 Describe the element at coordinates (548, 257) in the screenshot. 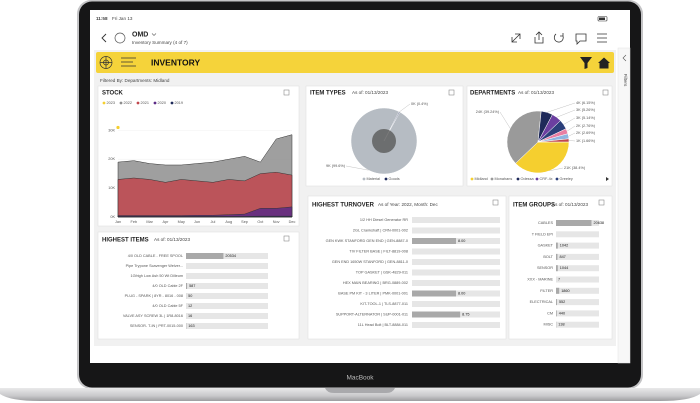

I see `bar-label: BOLT` at that location.